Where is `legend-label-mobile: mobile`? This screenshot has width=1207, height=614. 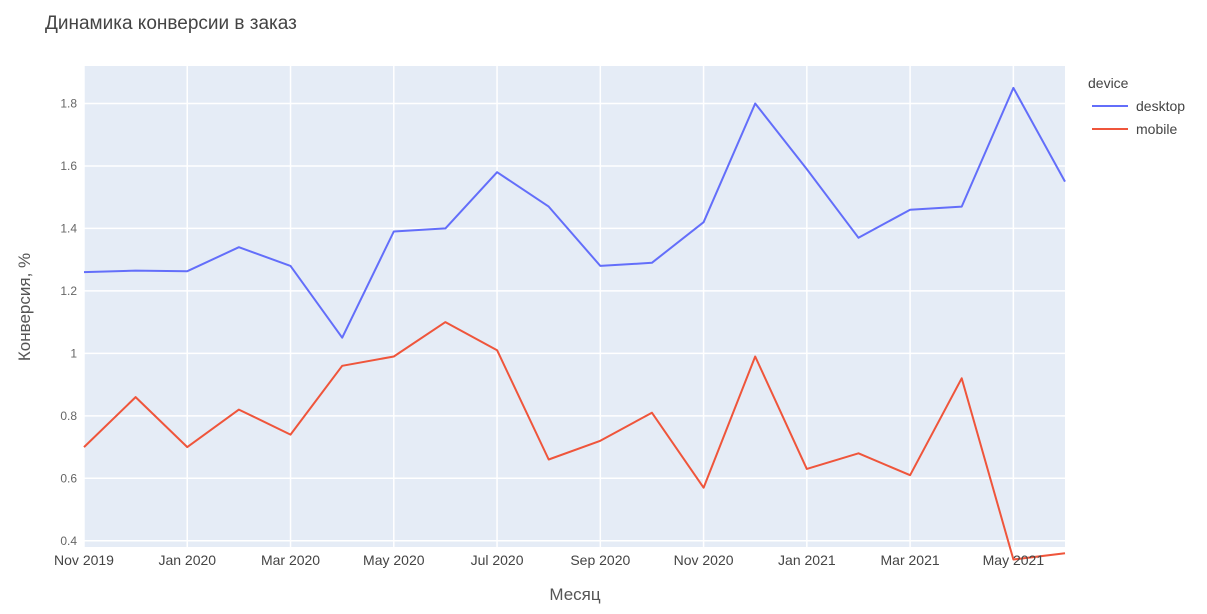
legend-label-mobile: mobile is located at coordinates (1156, 129).